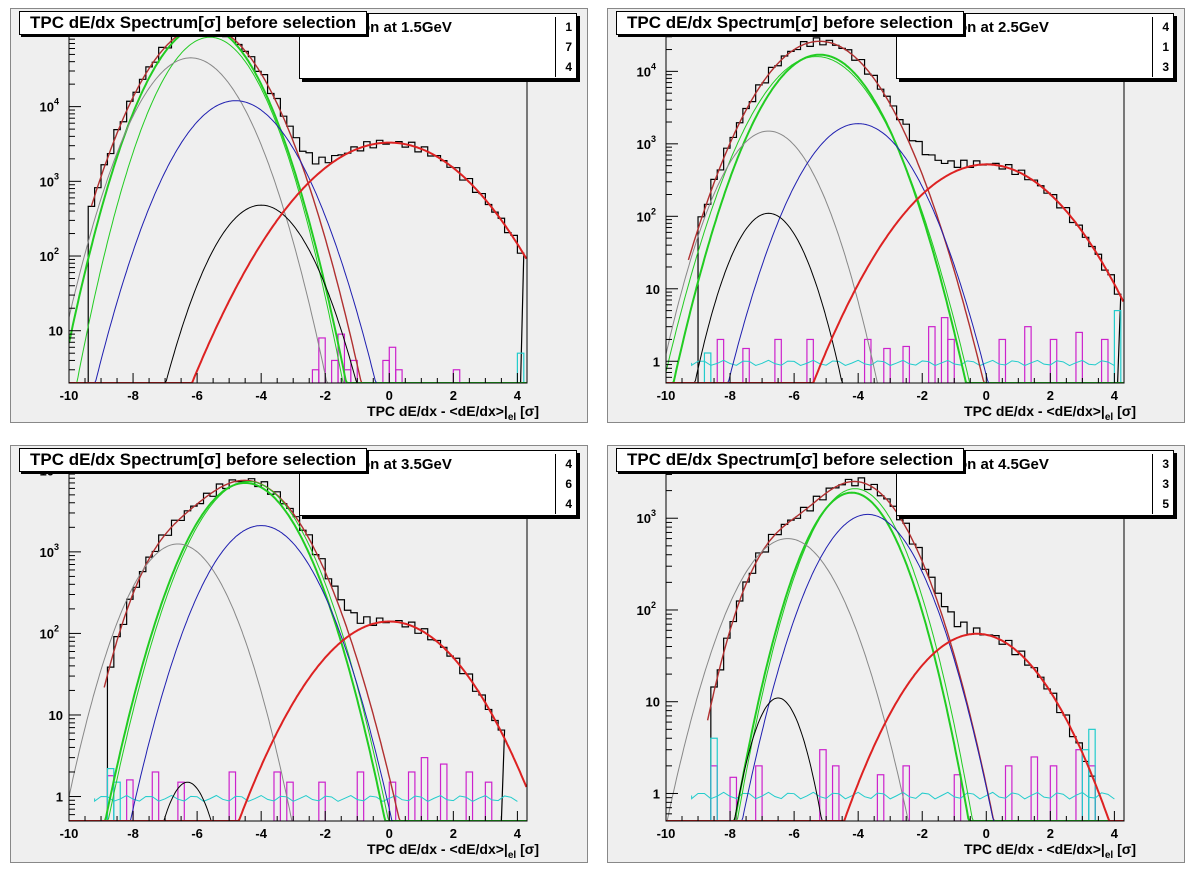  Describe the element at coordinates (49, 106) in the screenshot. I see `y-tick-label: 10⁴` at that location.